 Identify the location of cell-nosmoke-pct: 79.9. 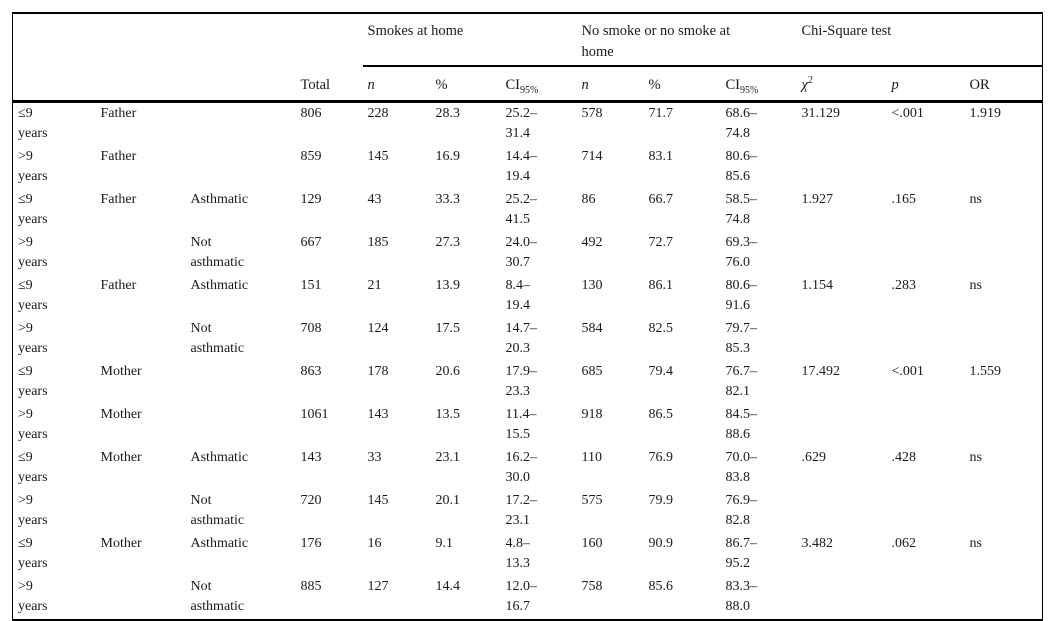
(661, 500).